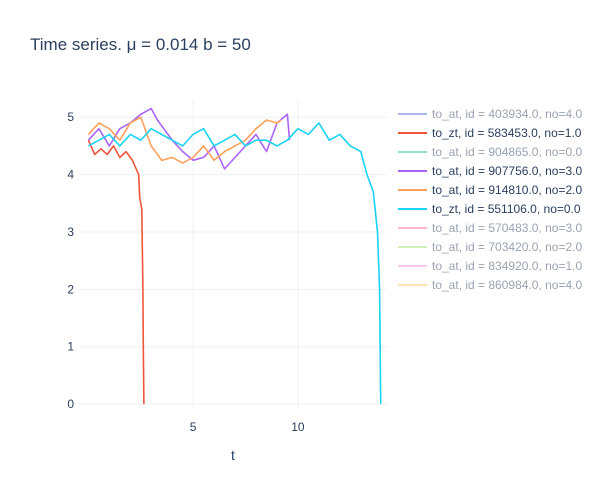 The image size is (600, 500). I want to click on chart-title: Time series. μ = 0.014 b = 50, so click(140, 44).